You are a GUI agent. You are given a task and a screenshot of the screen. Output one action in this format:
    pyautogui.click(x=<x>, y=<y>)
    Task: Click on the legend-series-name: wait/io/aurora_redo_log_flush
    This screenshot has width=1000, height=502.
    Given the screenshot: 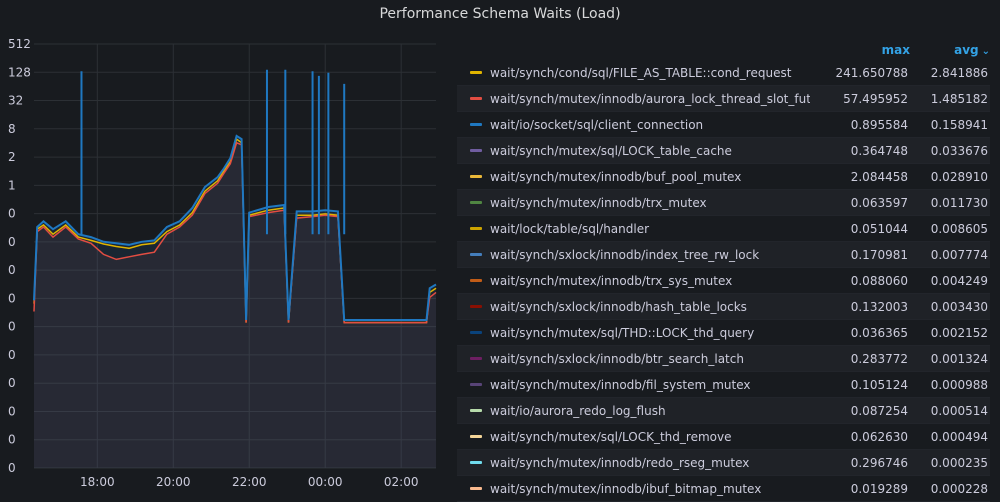 What is the action you would take?
    pyautogui.click(x=578, y=410)
    